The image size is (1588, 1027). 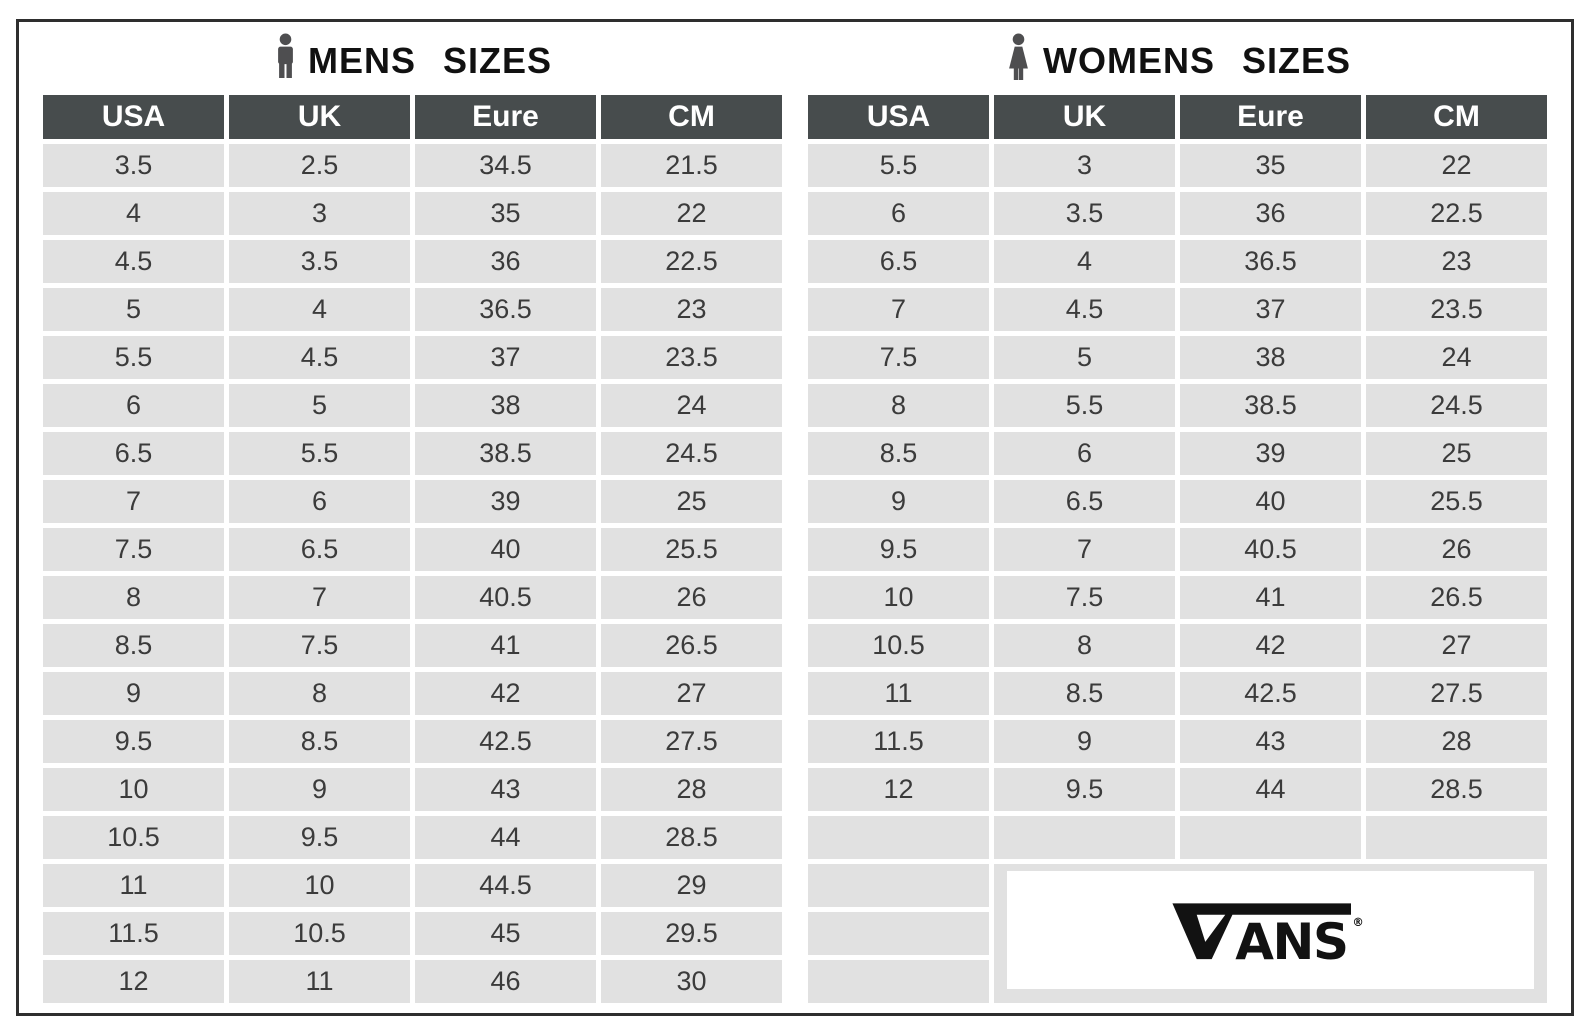 What do you see at coordinates (1456, 309) in the screenshot?
I see `size-cell: 23.5` at bounding box center [1456, 309].